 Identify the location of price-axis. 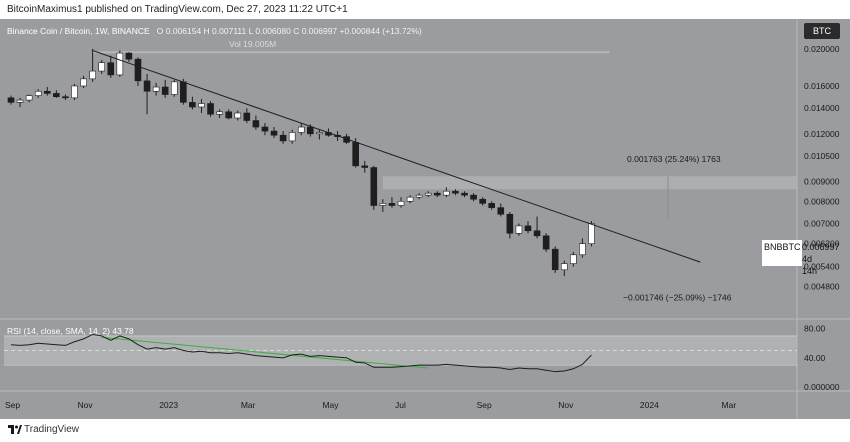
(823, 219).